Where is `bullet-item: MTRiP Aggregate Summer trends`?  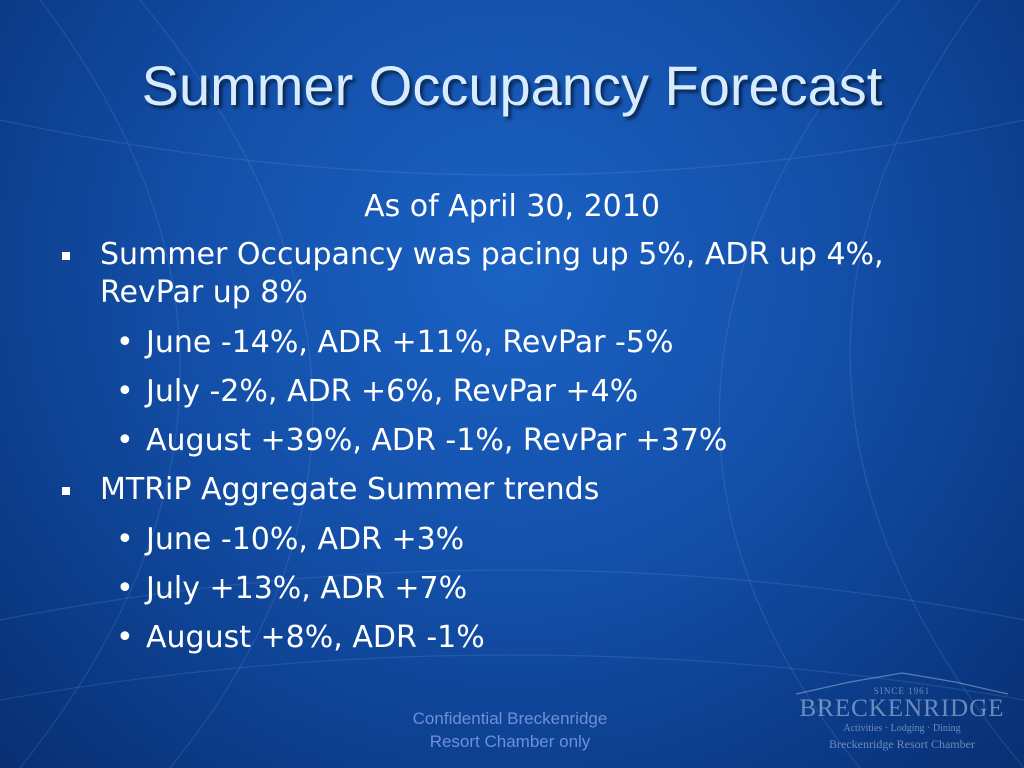
bullet-item: MTRiP Aggregate Summer trends is located at coordinates (512, 490).